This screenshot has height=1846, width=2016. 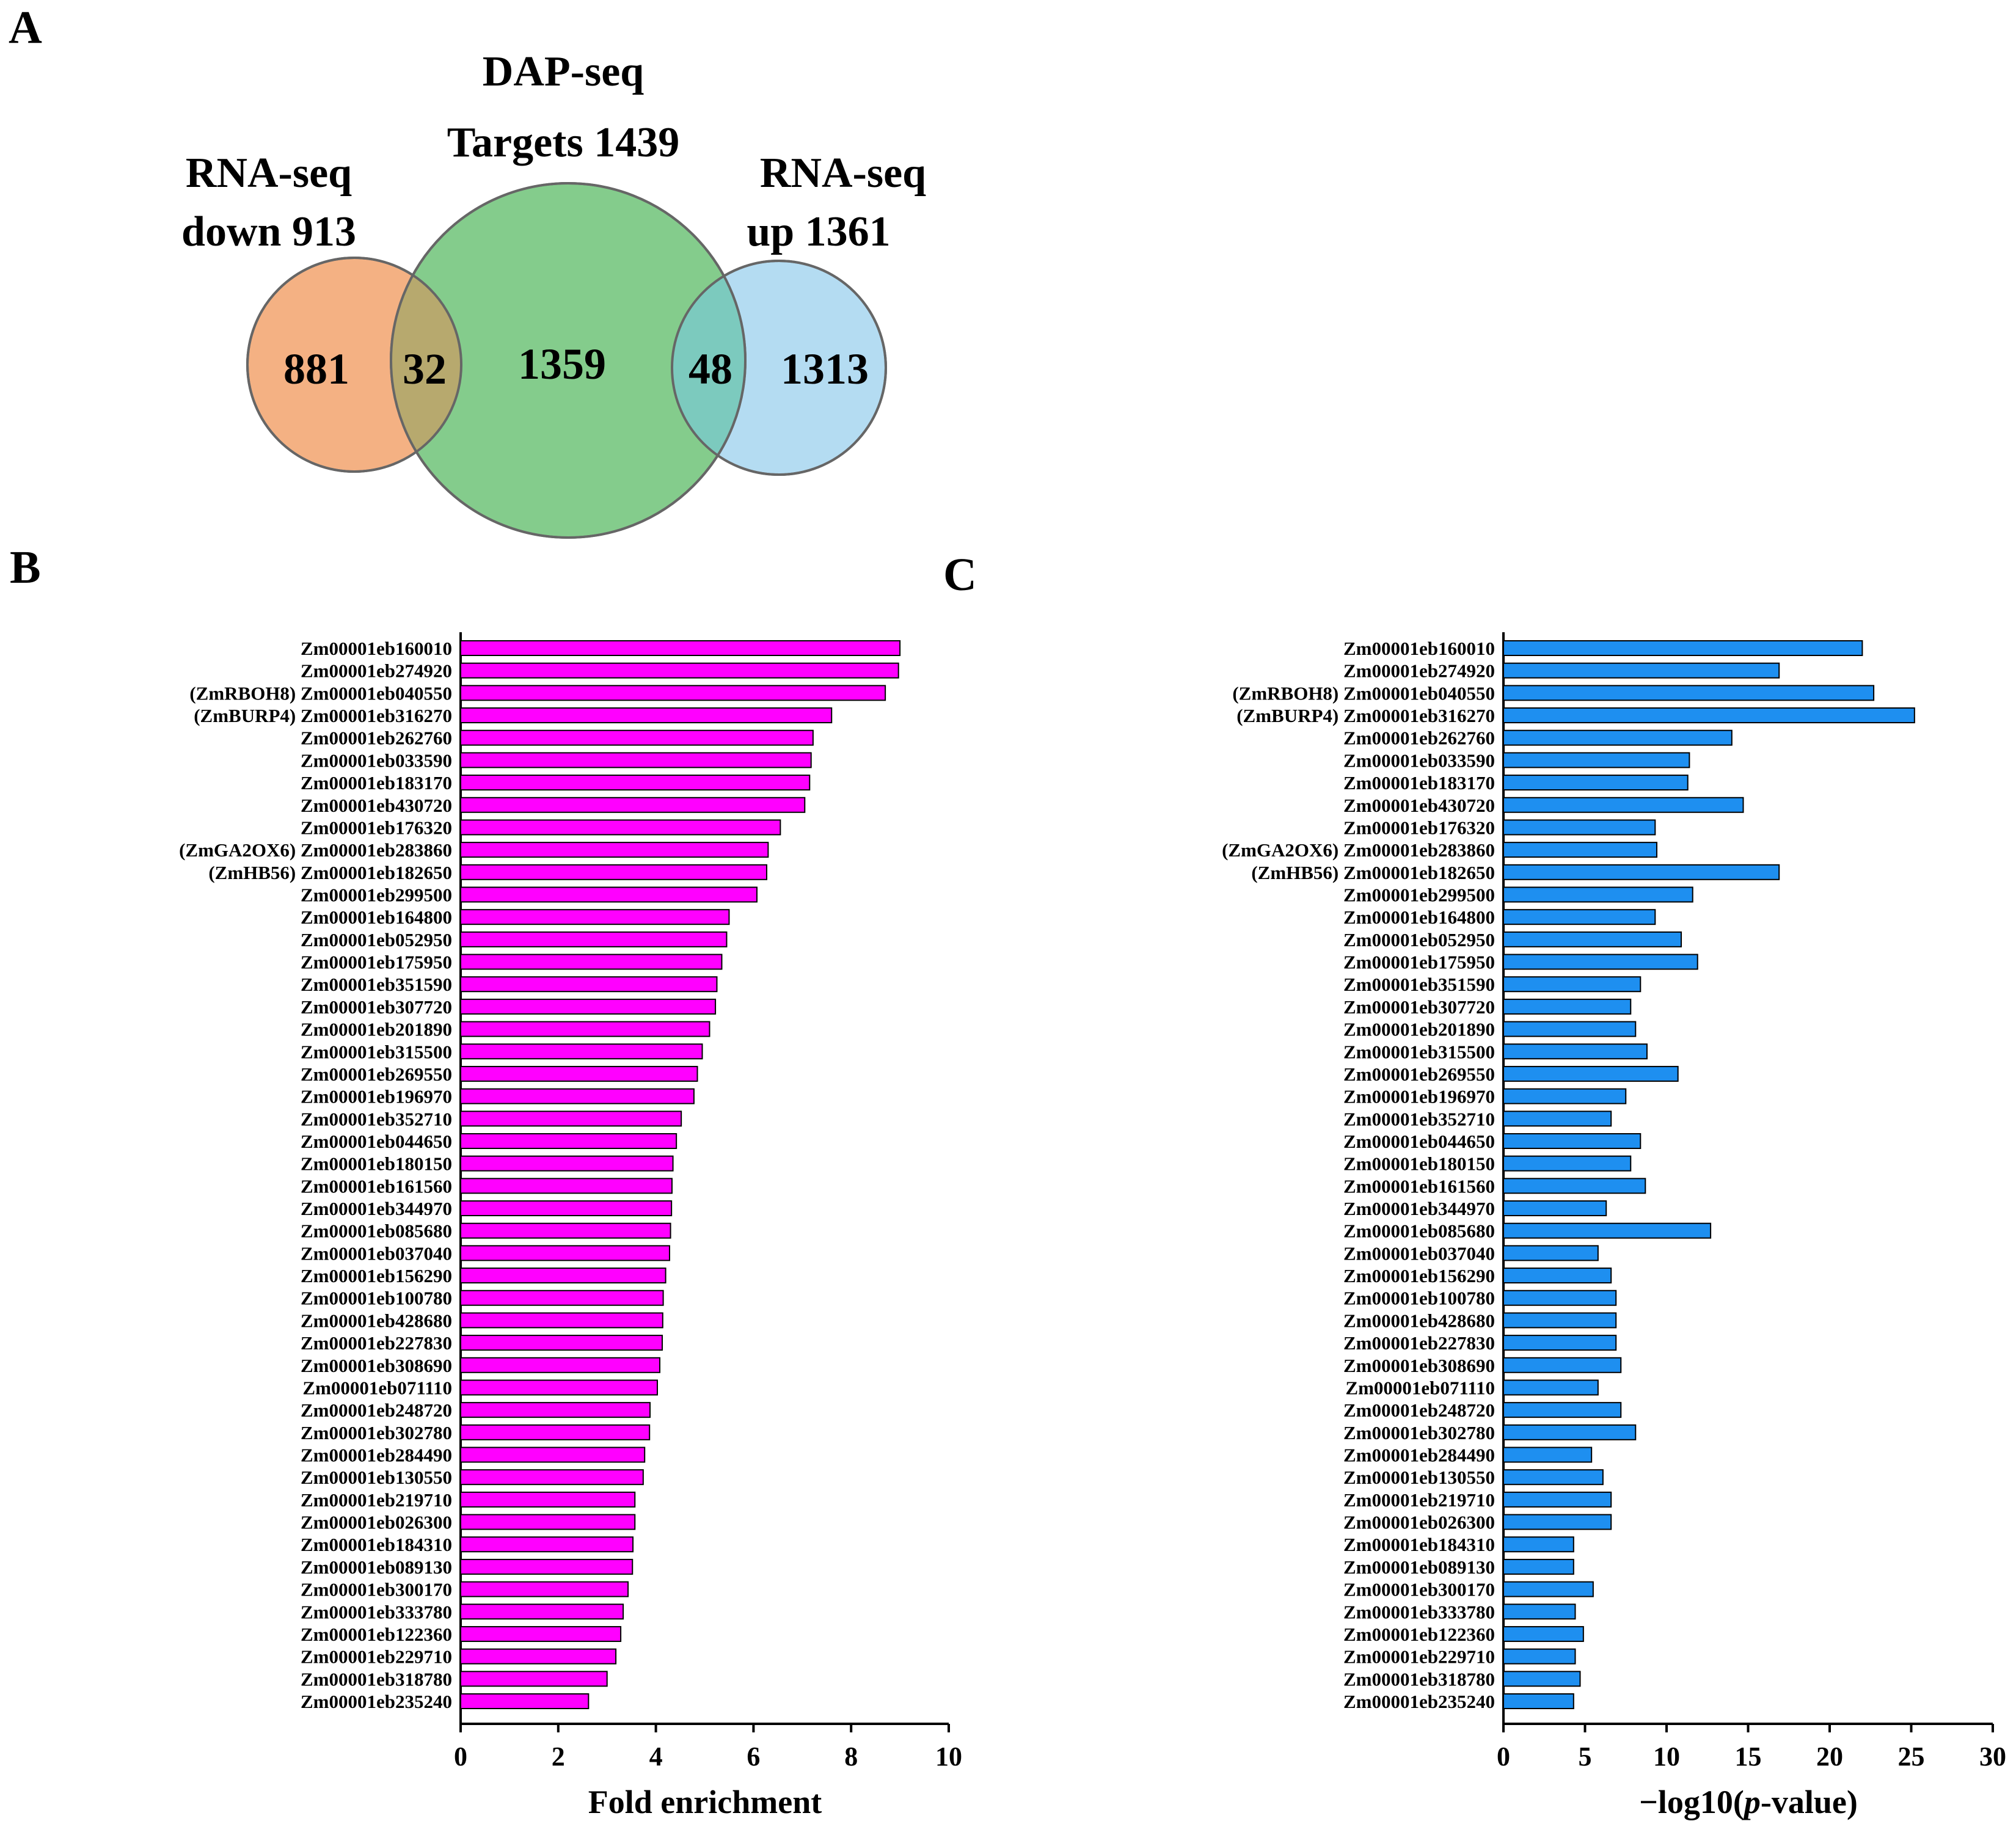 I want to click on fold-category-label: (ZmGA2OX6) Zm00001eb283860, so click(x=316, y=850).